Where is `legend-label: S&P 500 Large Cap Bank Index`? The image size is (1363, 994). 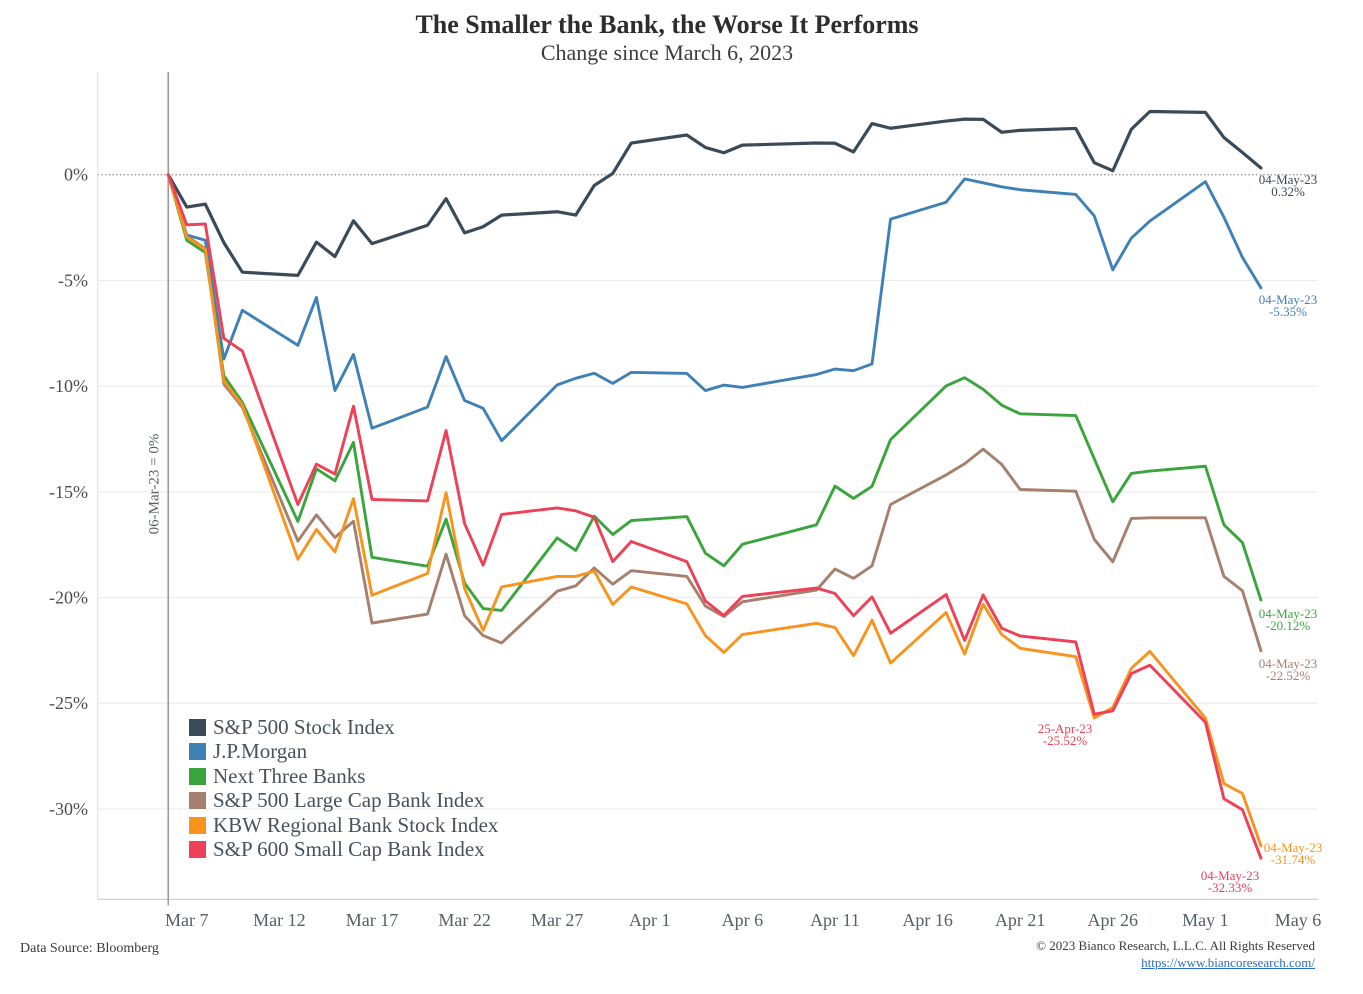 legend-label: S&P 500 Large Cap Bank Index is located at coordinates (349, 800).